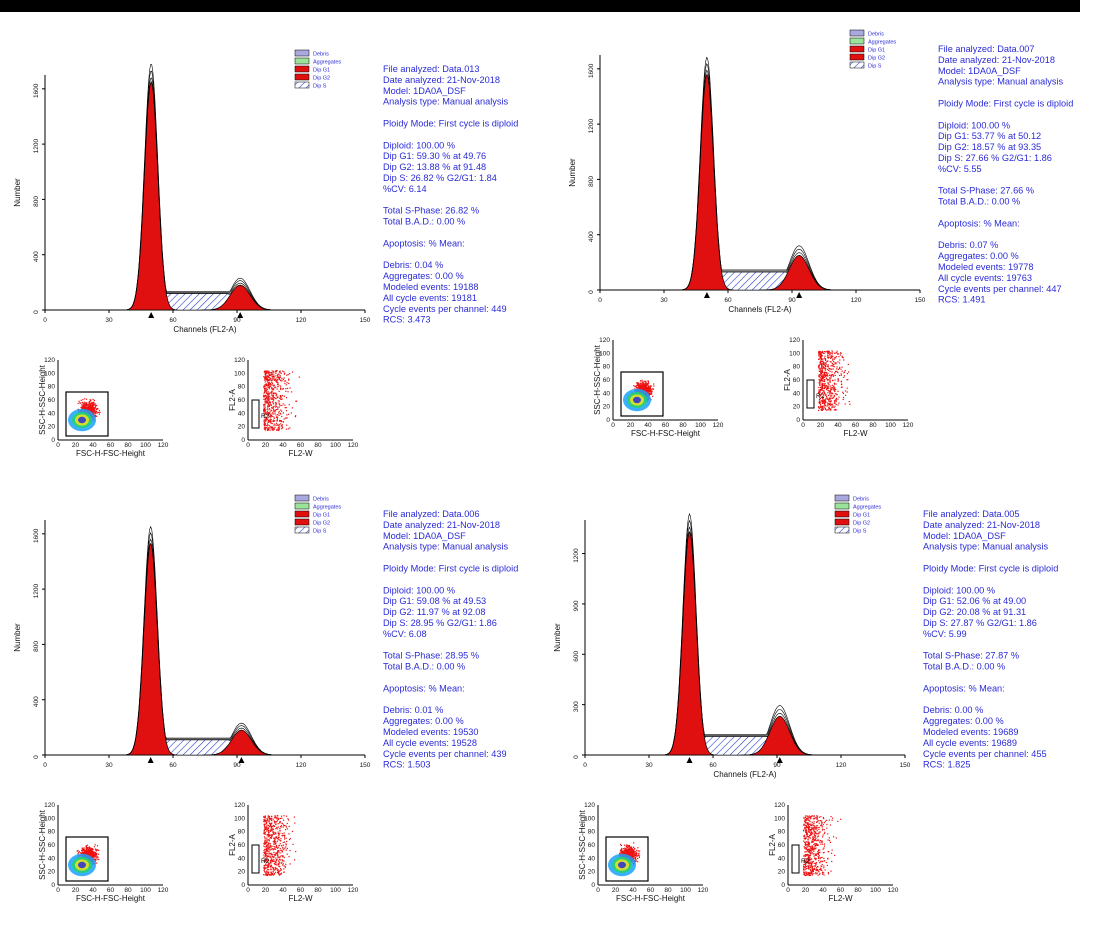 The image size is (1100, 945). I want to click on histogram-data-line, so click(199, 641).